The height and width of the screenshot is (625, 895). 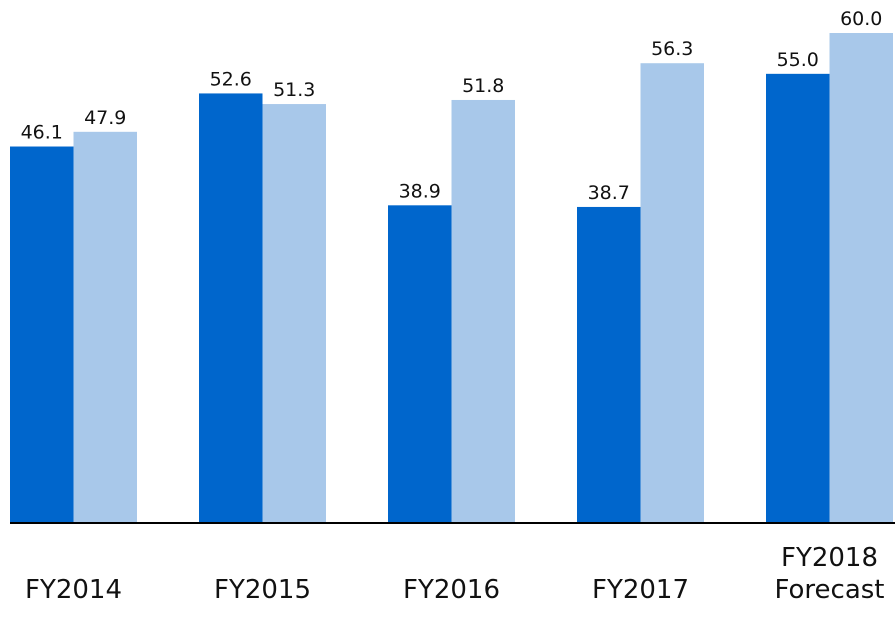 What do you see at coordinates (861, 19) in the screenshot?
I see `value-label: 60.0` at bounding box center [861, 19].